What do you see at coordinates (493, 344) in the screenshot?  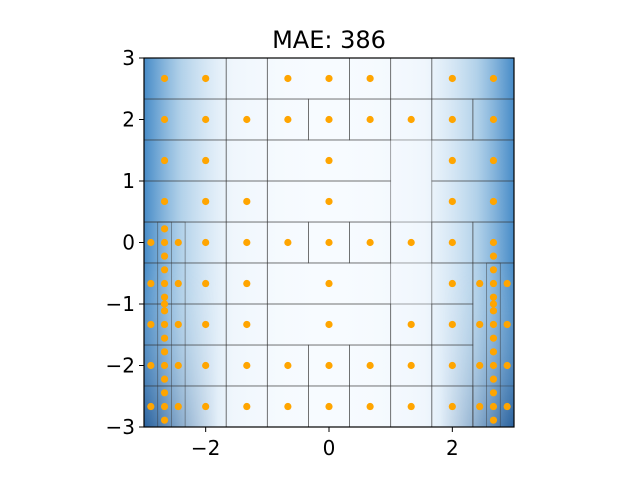 I see `partition-cell` at bounding box center [493, 344].